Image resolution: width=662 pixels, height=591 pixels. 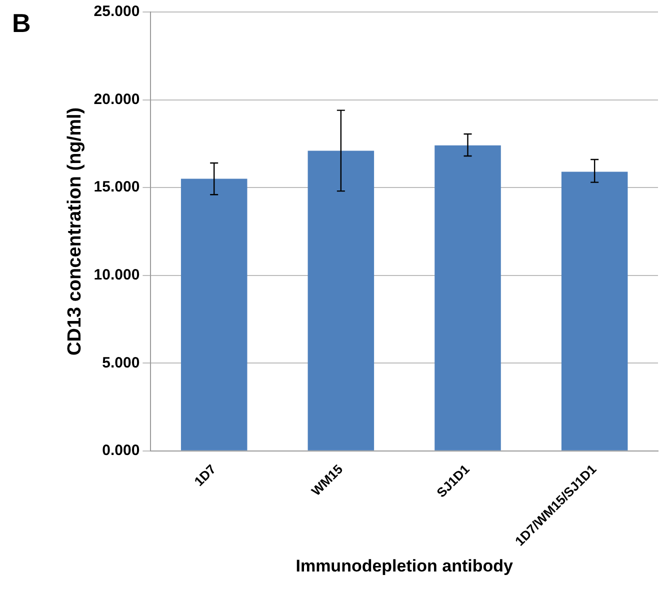 I want to click on x-axis-title: Immunodepletion antibody, so click(x=405, y=566).